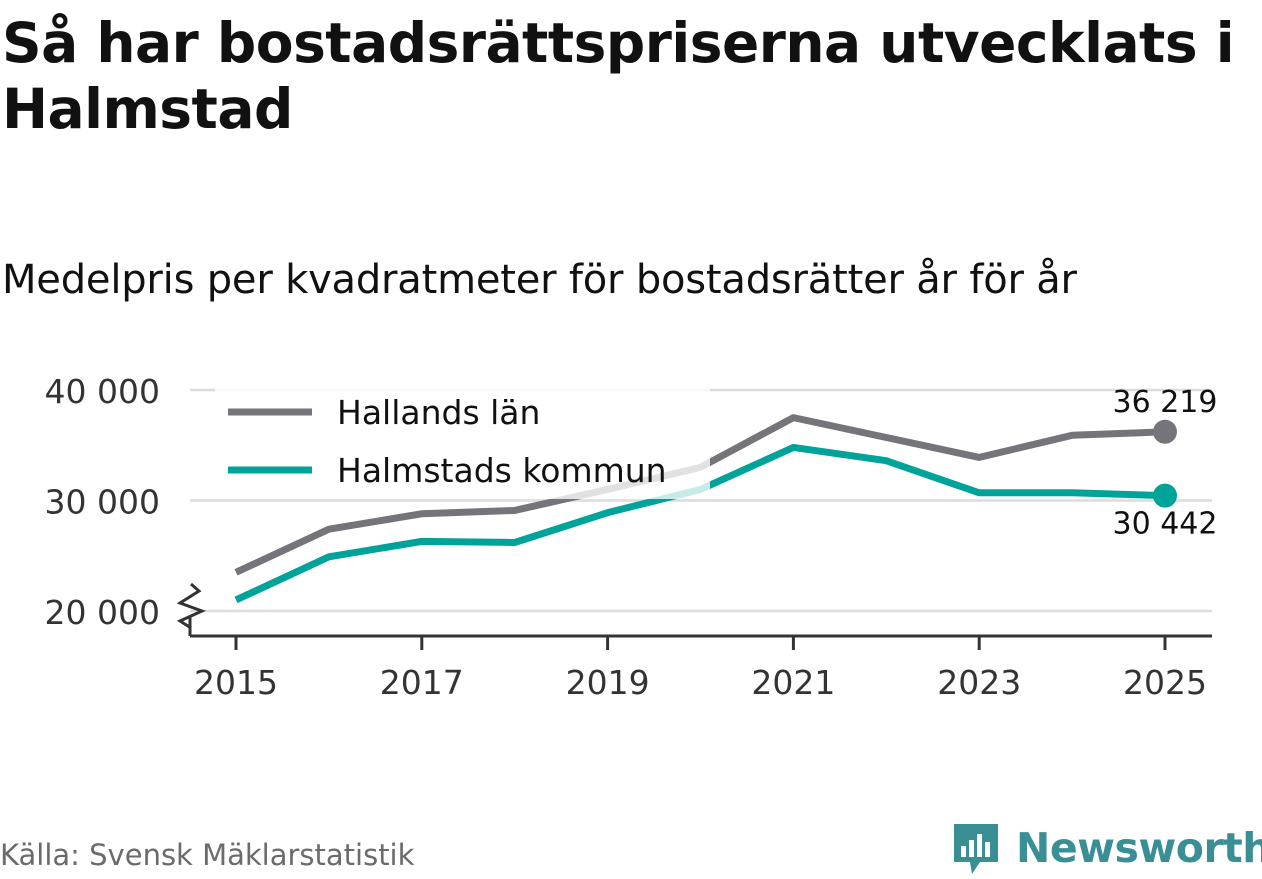  What do you see at coordinates (1165, 524) in the screenshot?
I see `end-value-label-1: 30 442` at bounding box center [1165, 524].